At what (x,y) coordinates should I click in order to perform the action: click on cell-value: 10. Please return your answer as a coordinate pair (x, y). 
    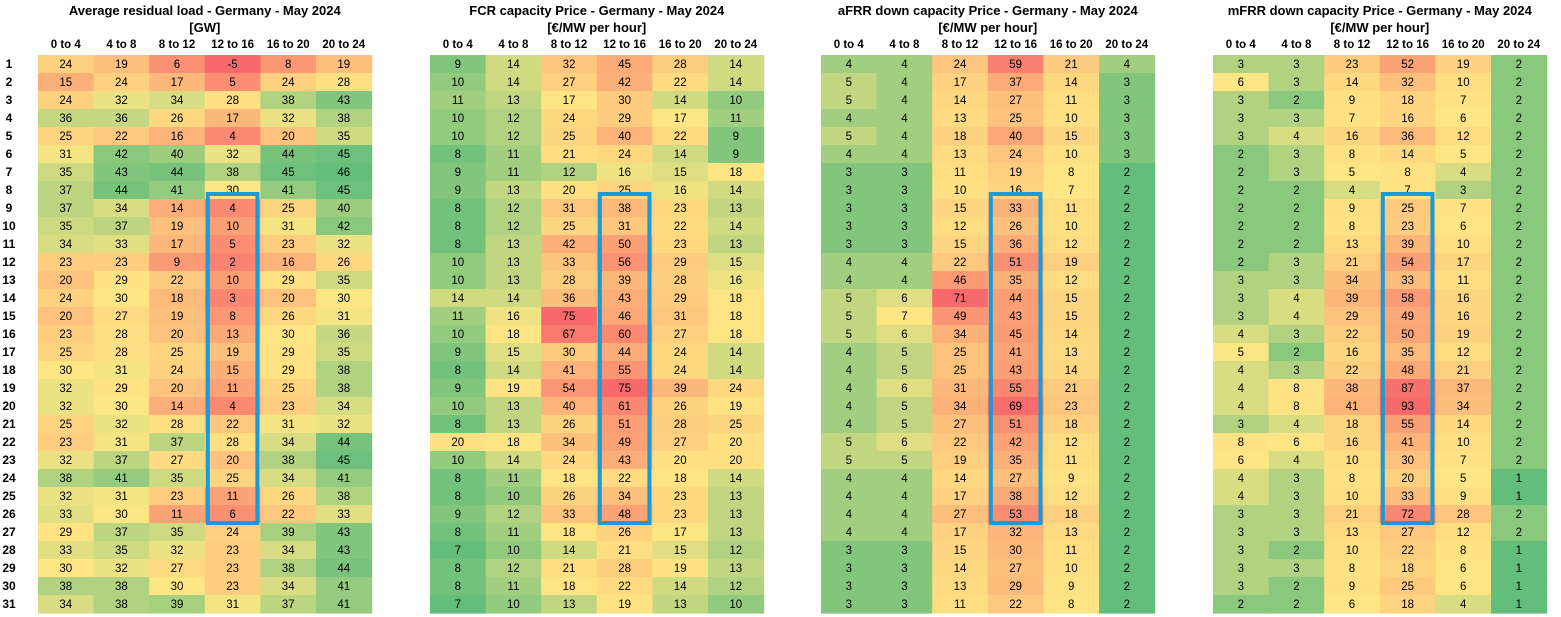
    Looking at the image, I should click on (735, 101).